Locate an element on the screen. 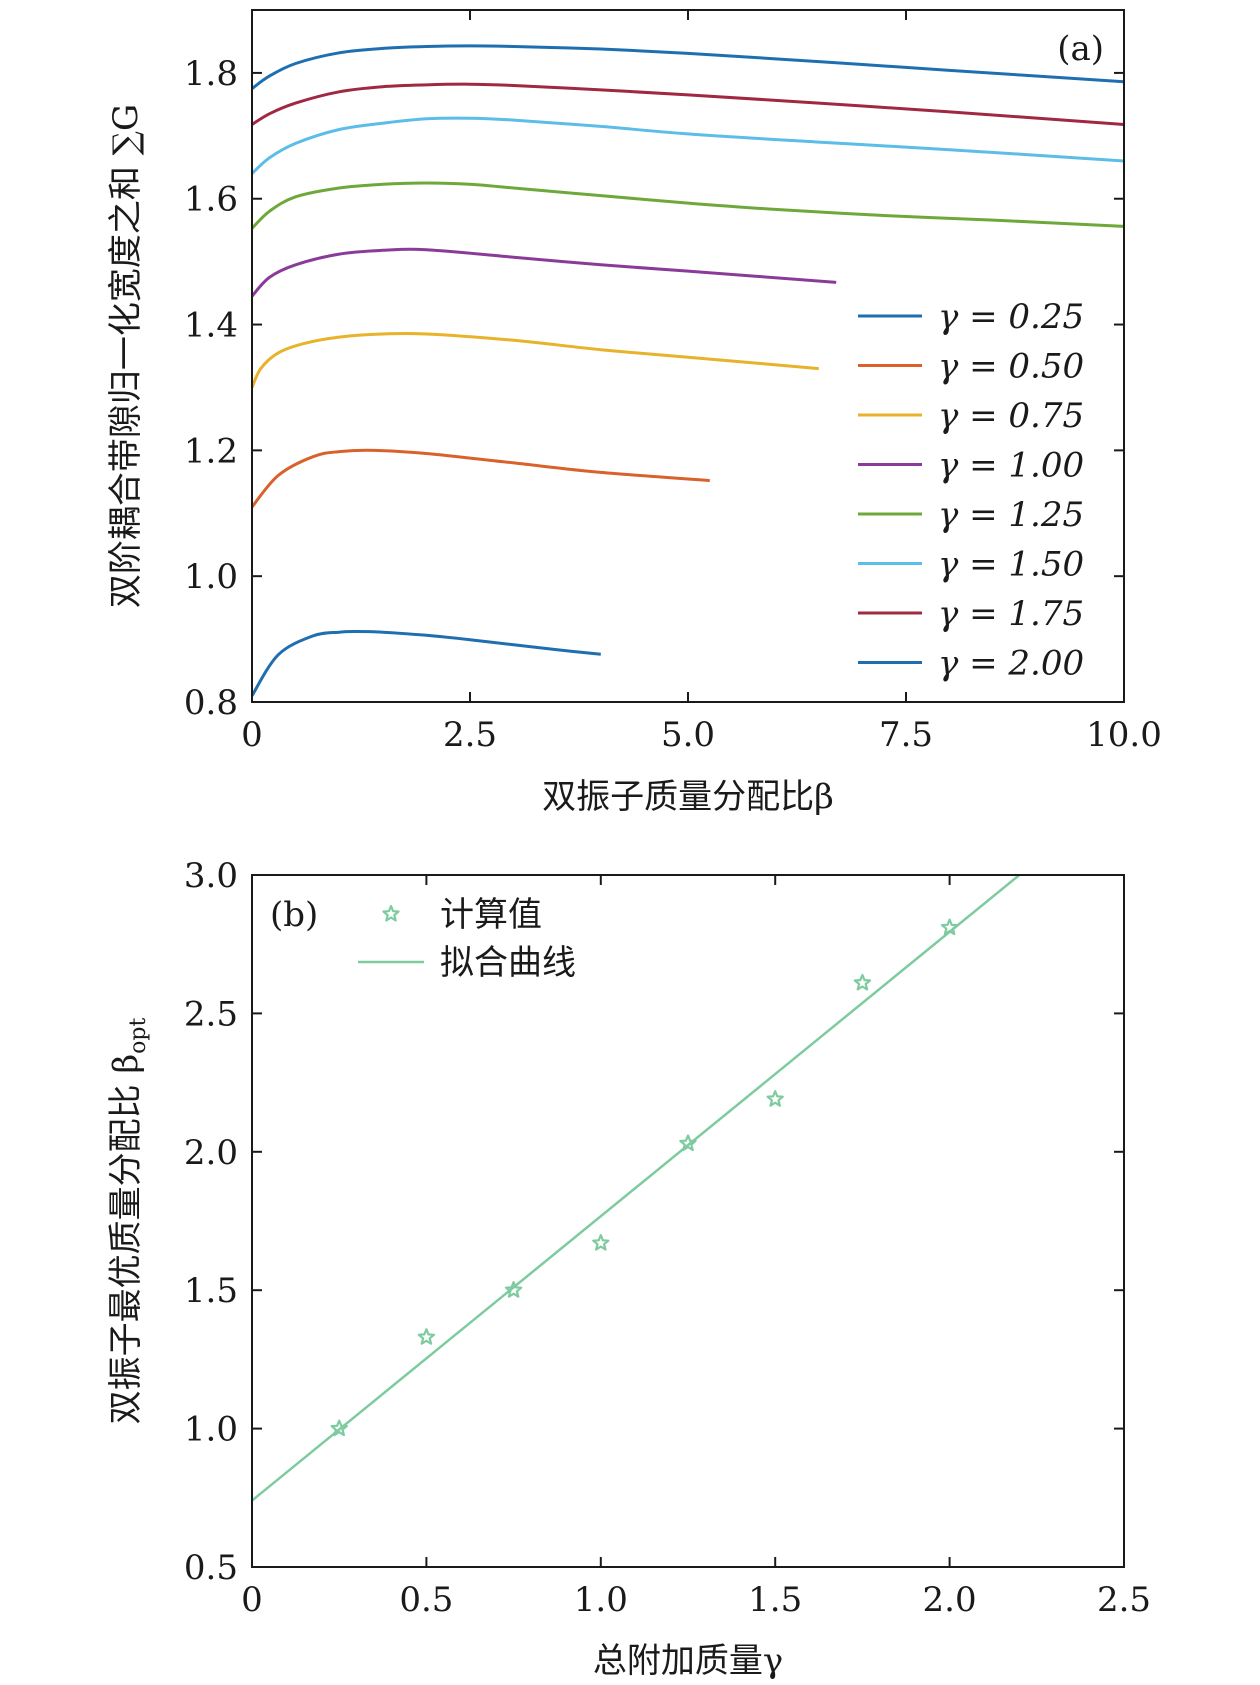  panel-b-y-axis-title: 双振子最优质量分配比 βopt is located at coordinates (128, 1221).